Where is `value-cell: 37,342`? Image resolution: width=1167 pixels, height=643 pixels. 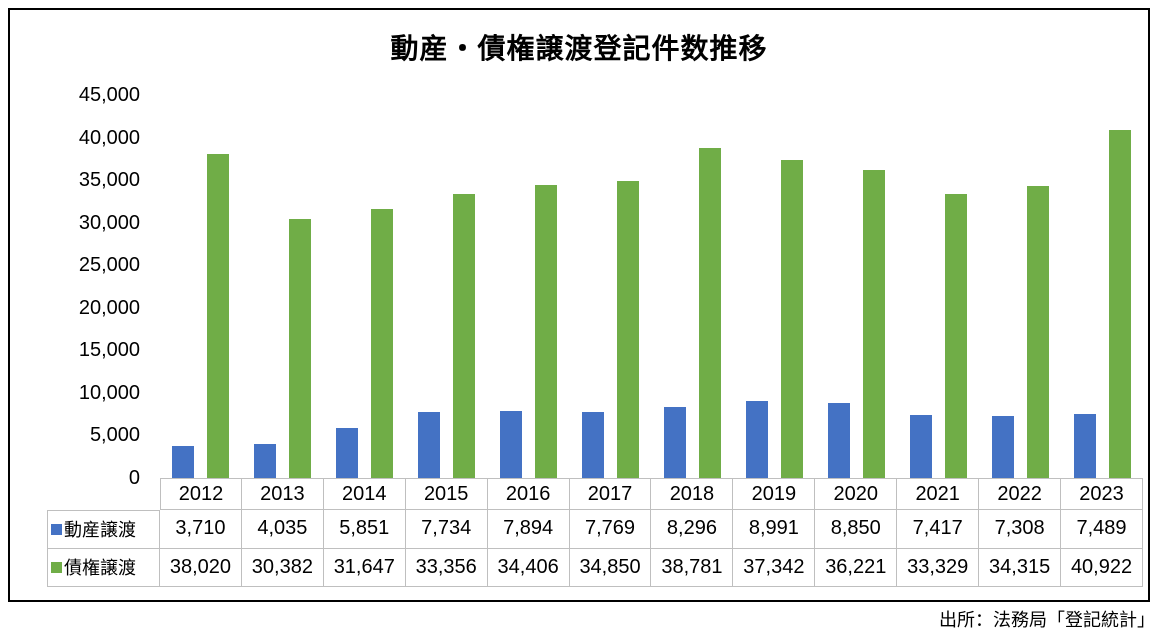
value-cell: 37,342 is located at coordinates (774, 567).